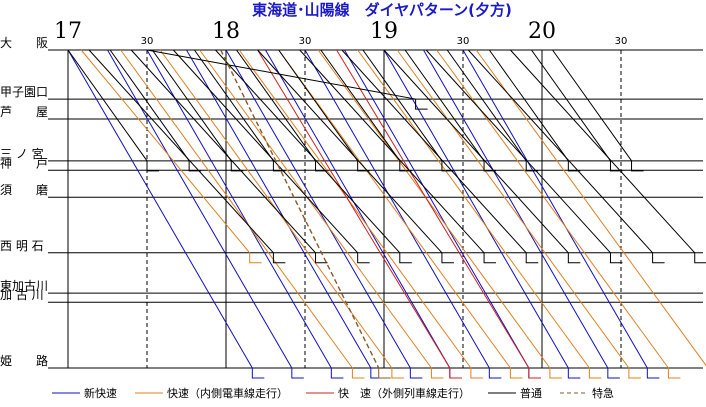 This screenshot has width=706, height=407. I want to click on hour-tick-label: 18, so click(226, 31).